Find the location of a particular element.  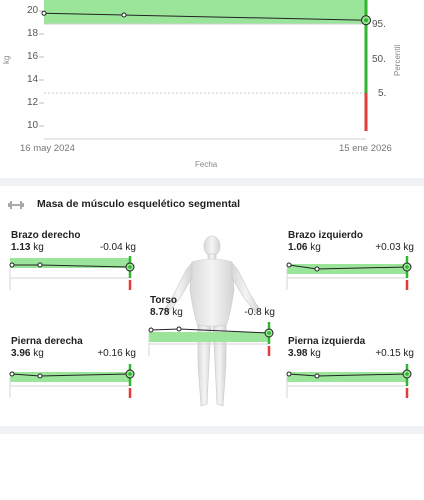

section-divider is located at coordinates (212, 182).